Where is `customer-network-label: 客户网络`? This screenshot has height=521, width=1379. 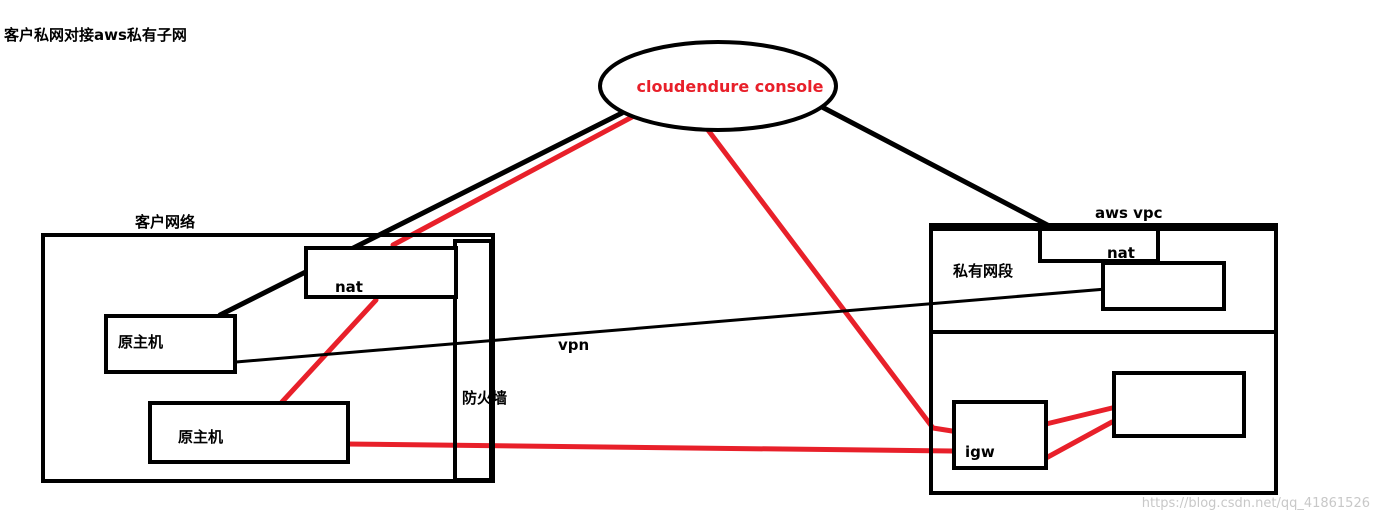
customer-network-label: 客户网络 is located at coordinates (164, 222).